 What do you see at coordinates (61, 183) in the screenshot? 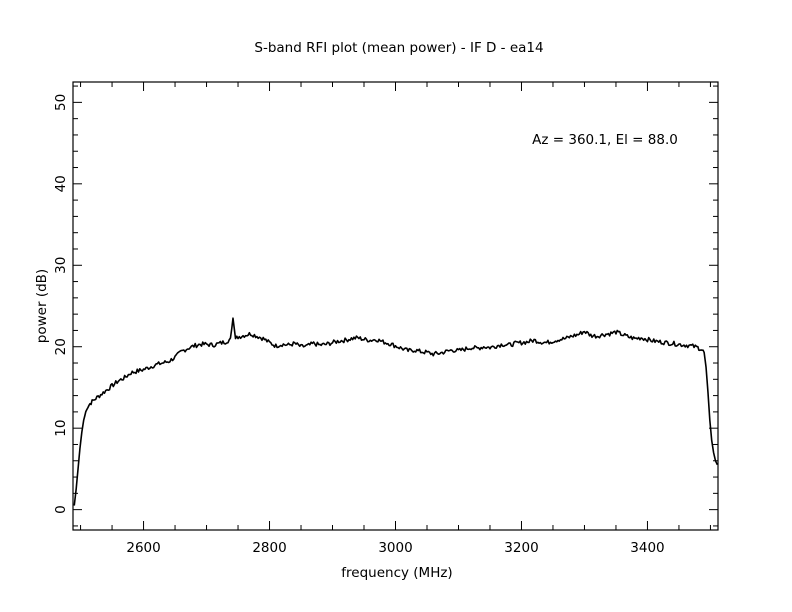
I see `y-tick-label: 40` at bounding box center [61, 183].